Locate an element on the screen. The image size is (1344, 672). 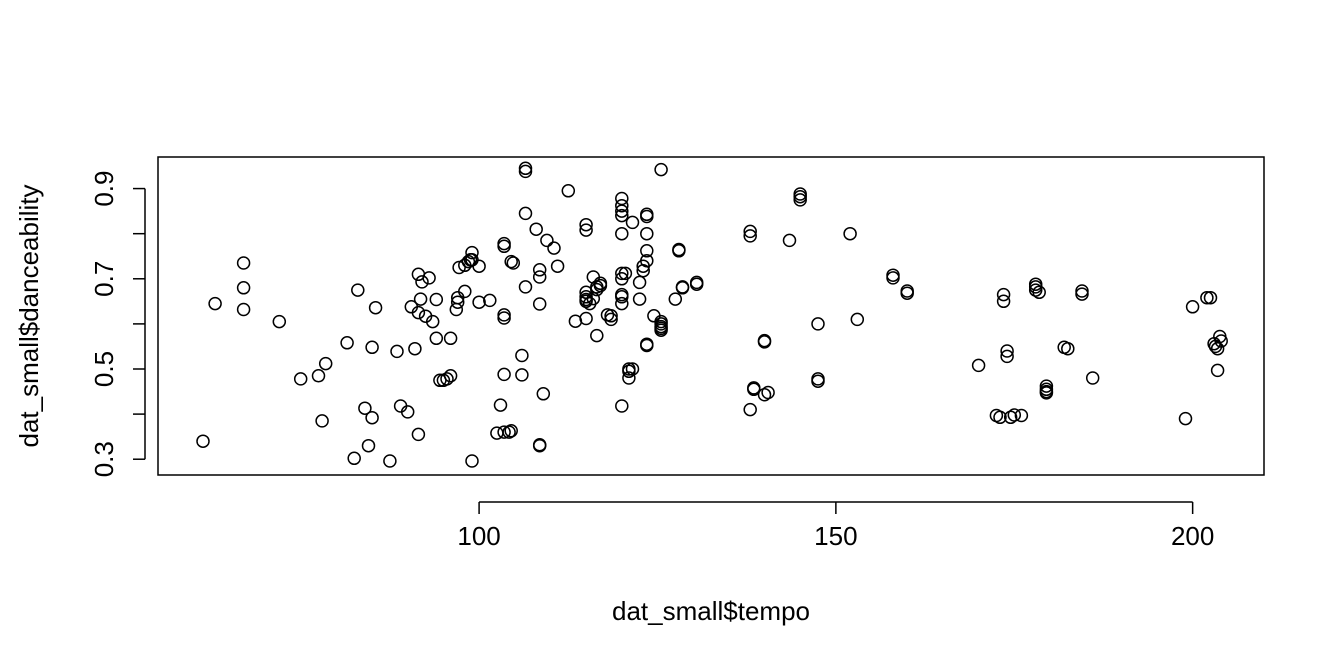
x-axis: 100 150 200 is located at coordinates (835, 526).